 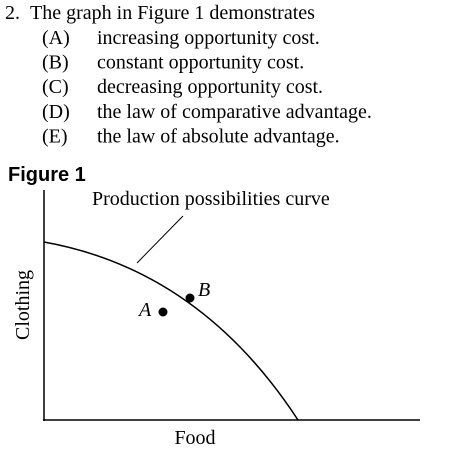 What do you see at coordinates (200, 63) in the screenshot?
I see `option-text: constant opportunity cost.` at bounding box center [200, 63].